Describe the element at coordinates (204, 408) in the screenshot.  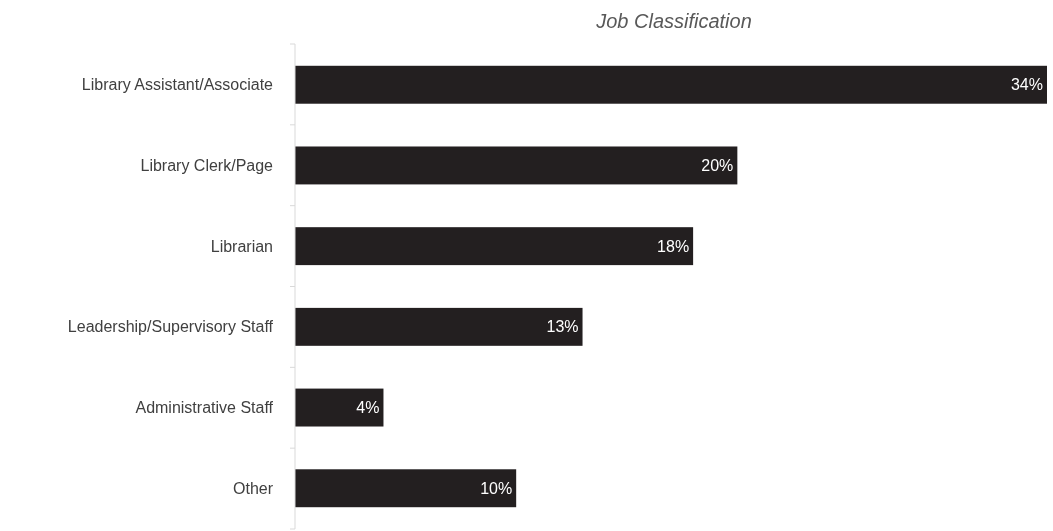
I see `y-tick-label: Administrative Staff` at that location.